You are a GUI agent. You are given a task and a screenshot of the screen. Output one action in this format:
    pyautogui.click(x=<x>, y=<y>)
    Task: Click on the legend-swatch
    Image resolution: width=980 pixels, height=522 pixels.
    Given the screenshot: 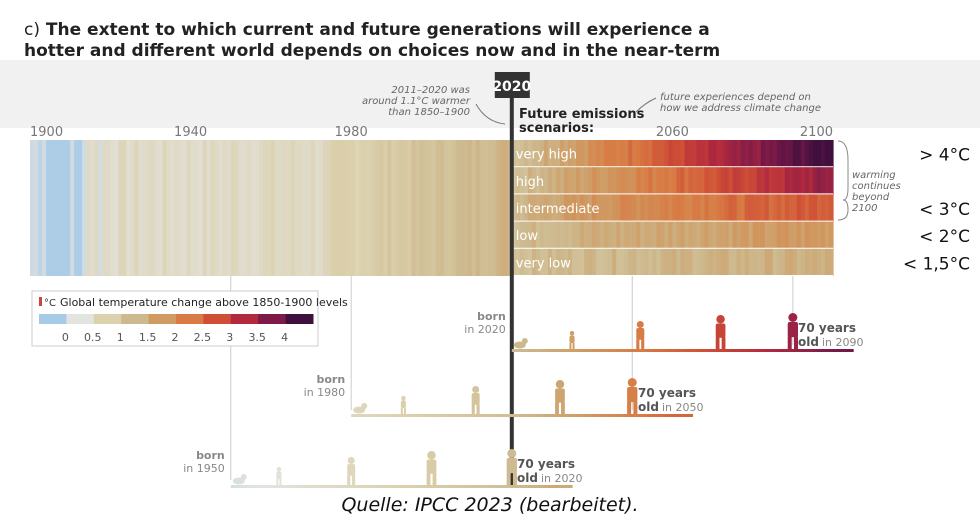 What is the action you would take?
    pyautogui.click(x=190, y=319)
    